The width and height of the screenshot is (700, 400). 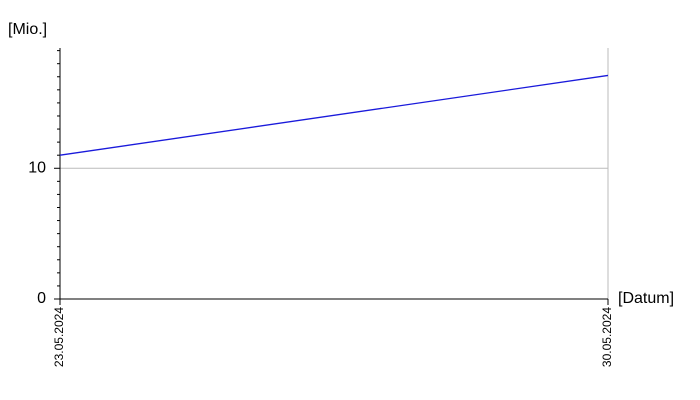 What do you see at coordinates (646, 298) in the screenshot?
I see `x-axis-label: [Datum]` at bounding box center [646, 298].